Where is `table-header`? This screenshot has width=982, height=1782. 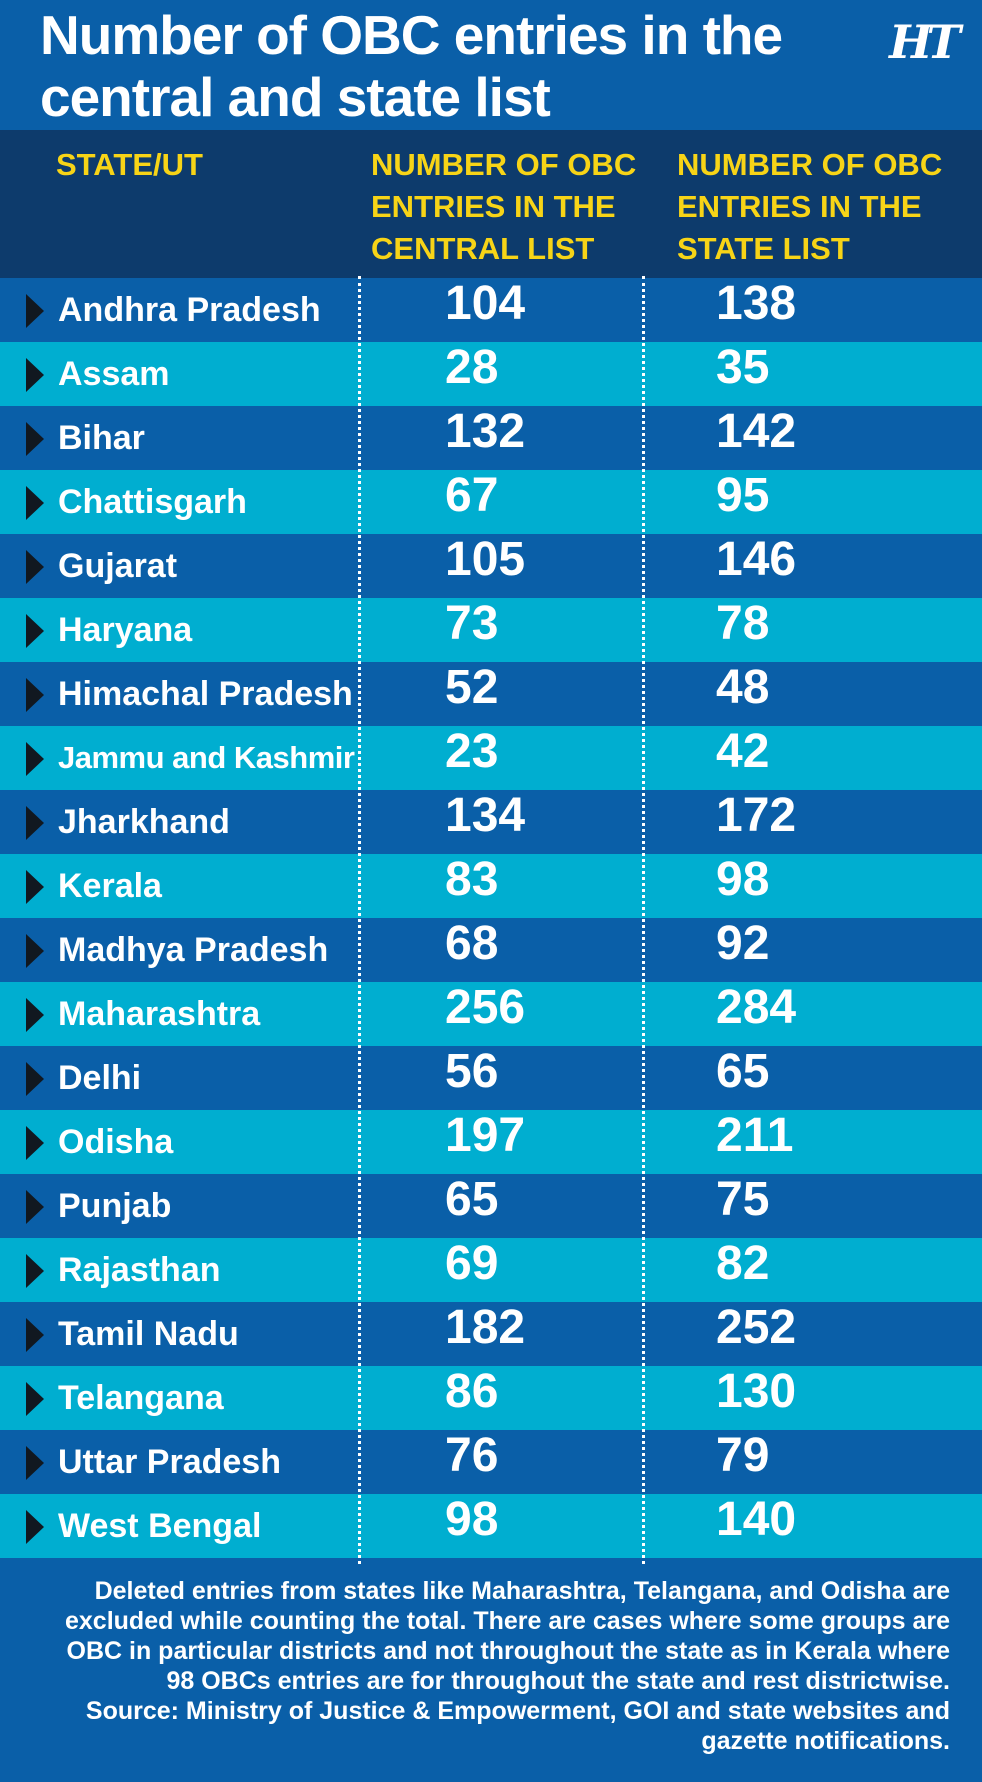 table-header is located at coordinates (491, 204).